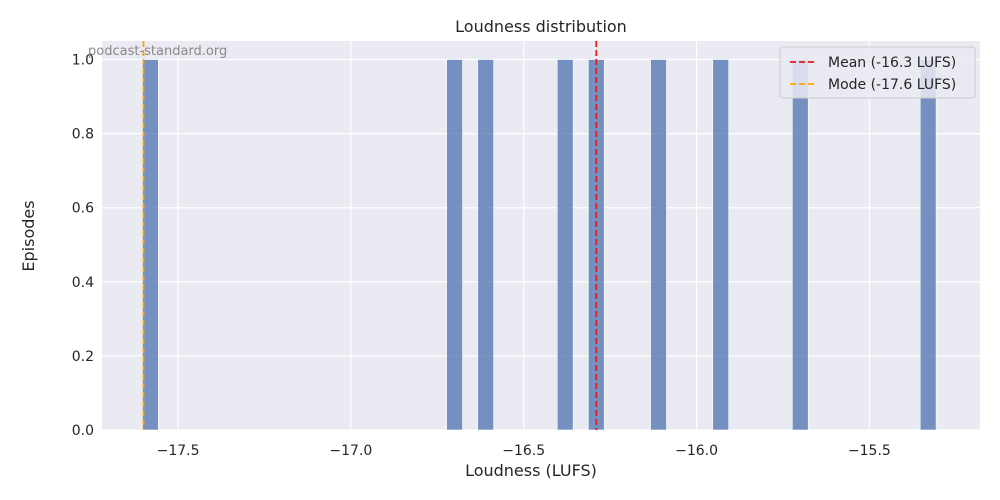 Image resolution: width=1000 pixels, height=500 pixels. What do you see at coordinates (83, 61) in the screenshot?
I see `y-tick-label: 1.0` at bounding box center [83, 61].